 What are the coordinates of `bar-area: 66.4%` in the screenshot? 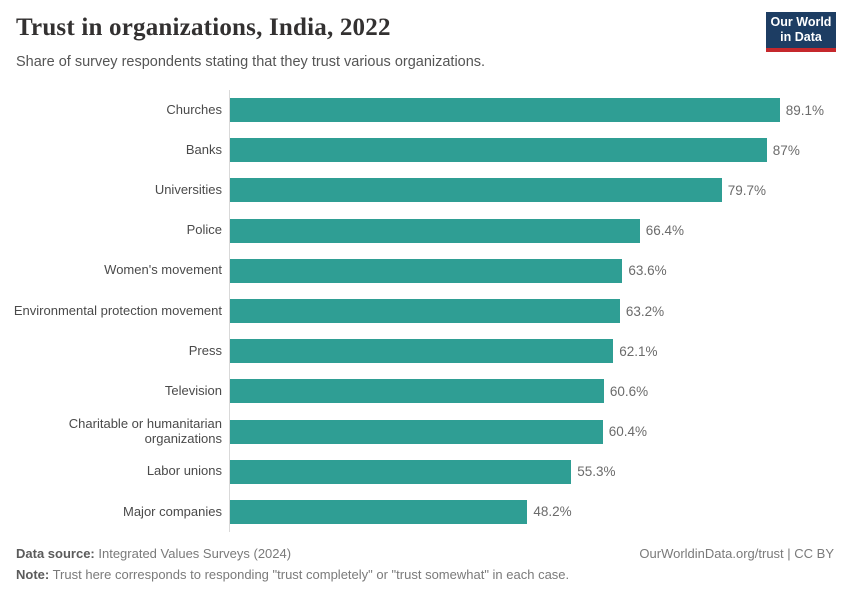 It's located at (539, 230).